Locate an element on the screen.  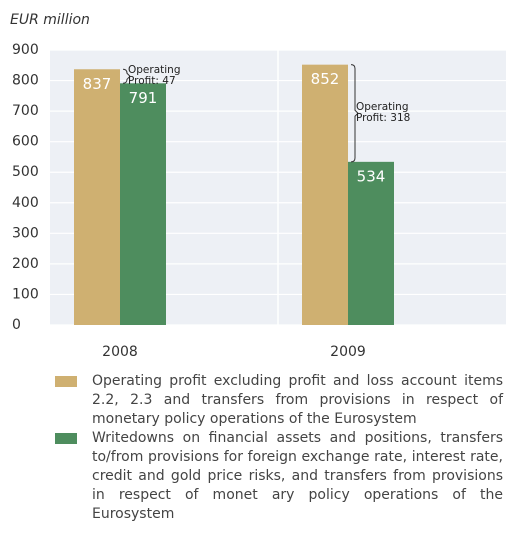
y-tick-label: 400 is located at coordinates (25, 203).